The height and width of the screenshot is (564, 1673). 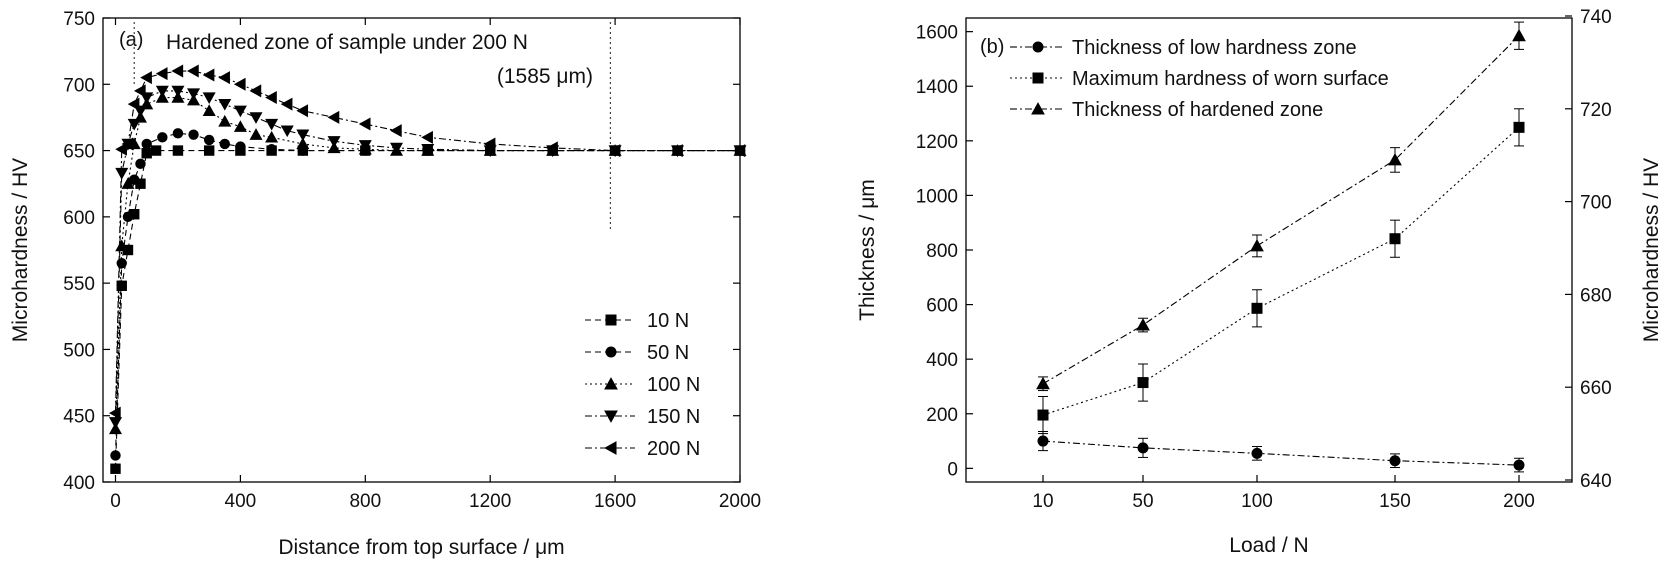 I want to click on y-tick-label-a: 700, so click(x=79, y=85).